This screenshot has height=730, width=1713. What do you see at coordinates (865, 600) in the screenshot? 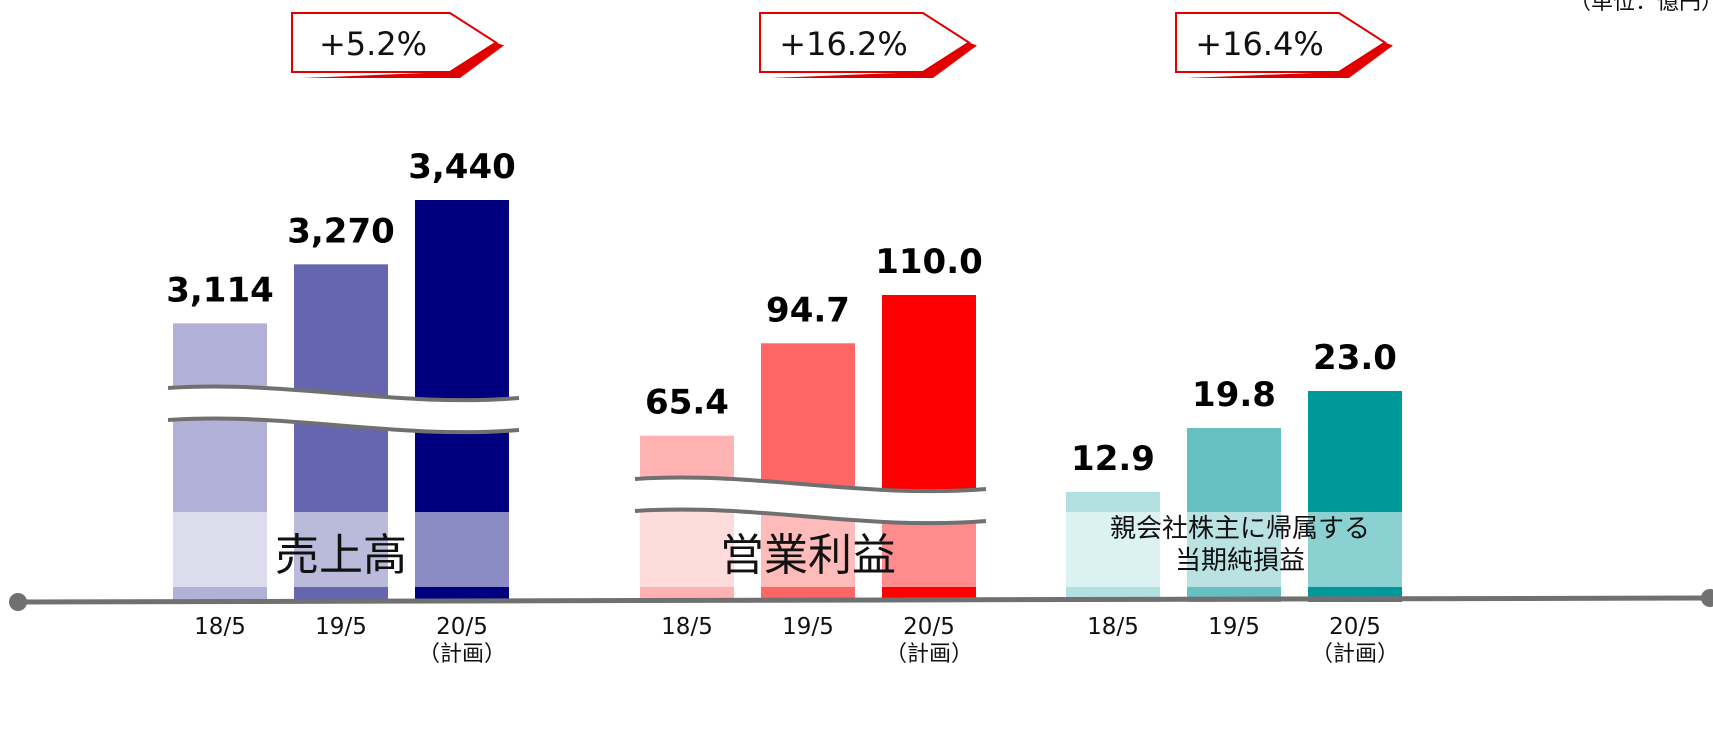
I see `x-axis-line` at bounding box center [865, 600].